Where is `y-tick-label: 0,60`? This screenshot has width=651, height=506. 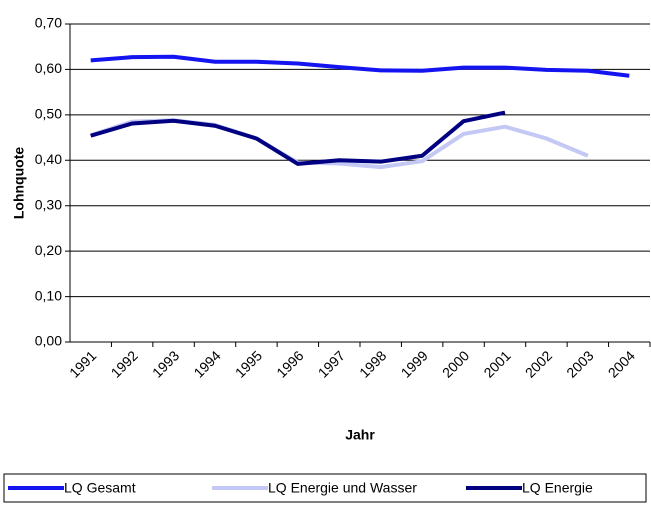
y-tick-label: 0,60 is located at coordinates (48, 68).